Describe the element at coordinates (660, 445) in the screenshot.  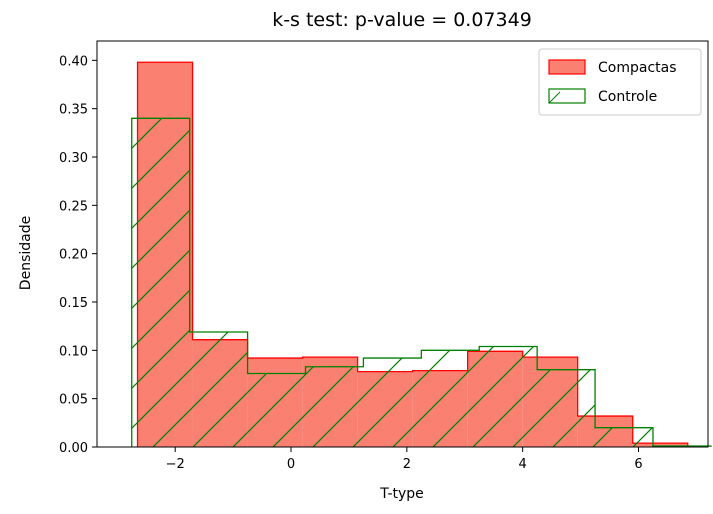
I see `compactas-bar` at that location.